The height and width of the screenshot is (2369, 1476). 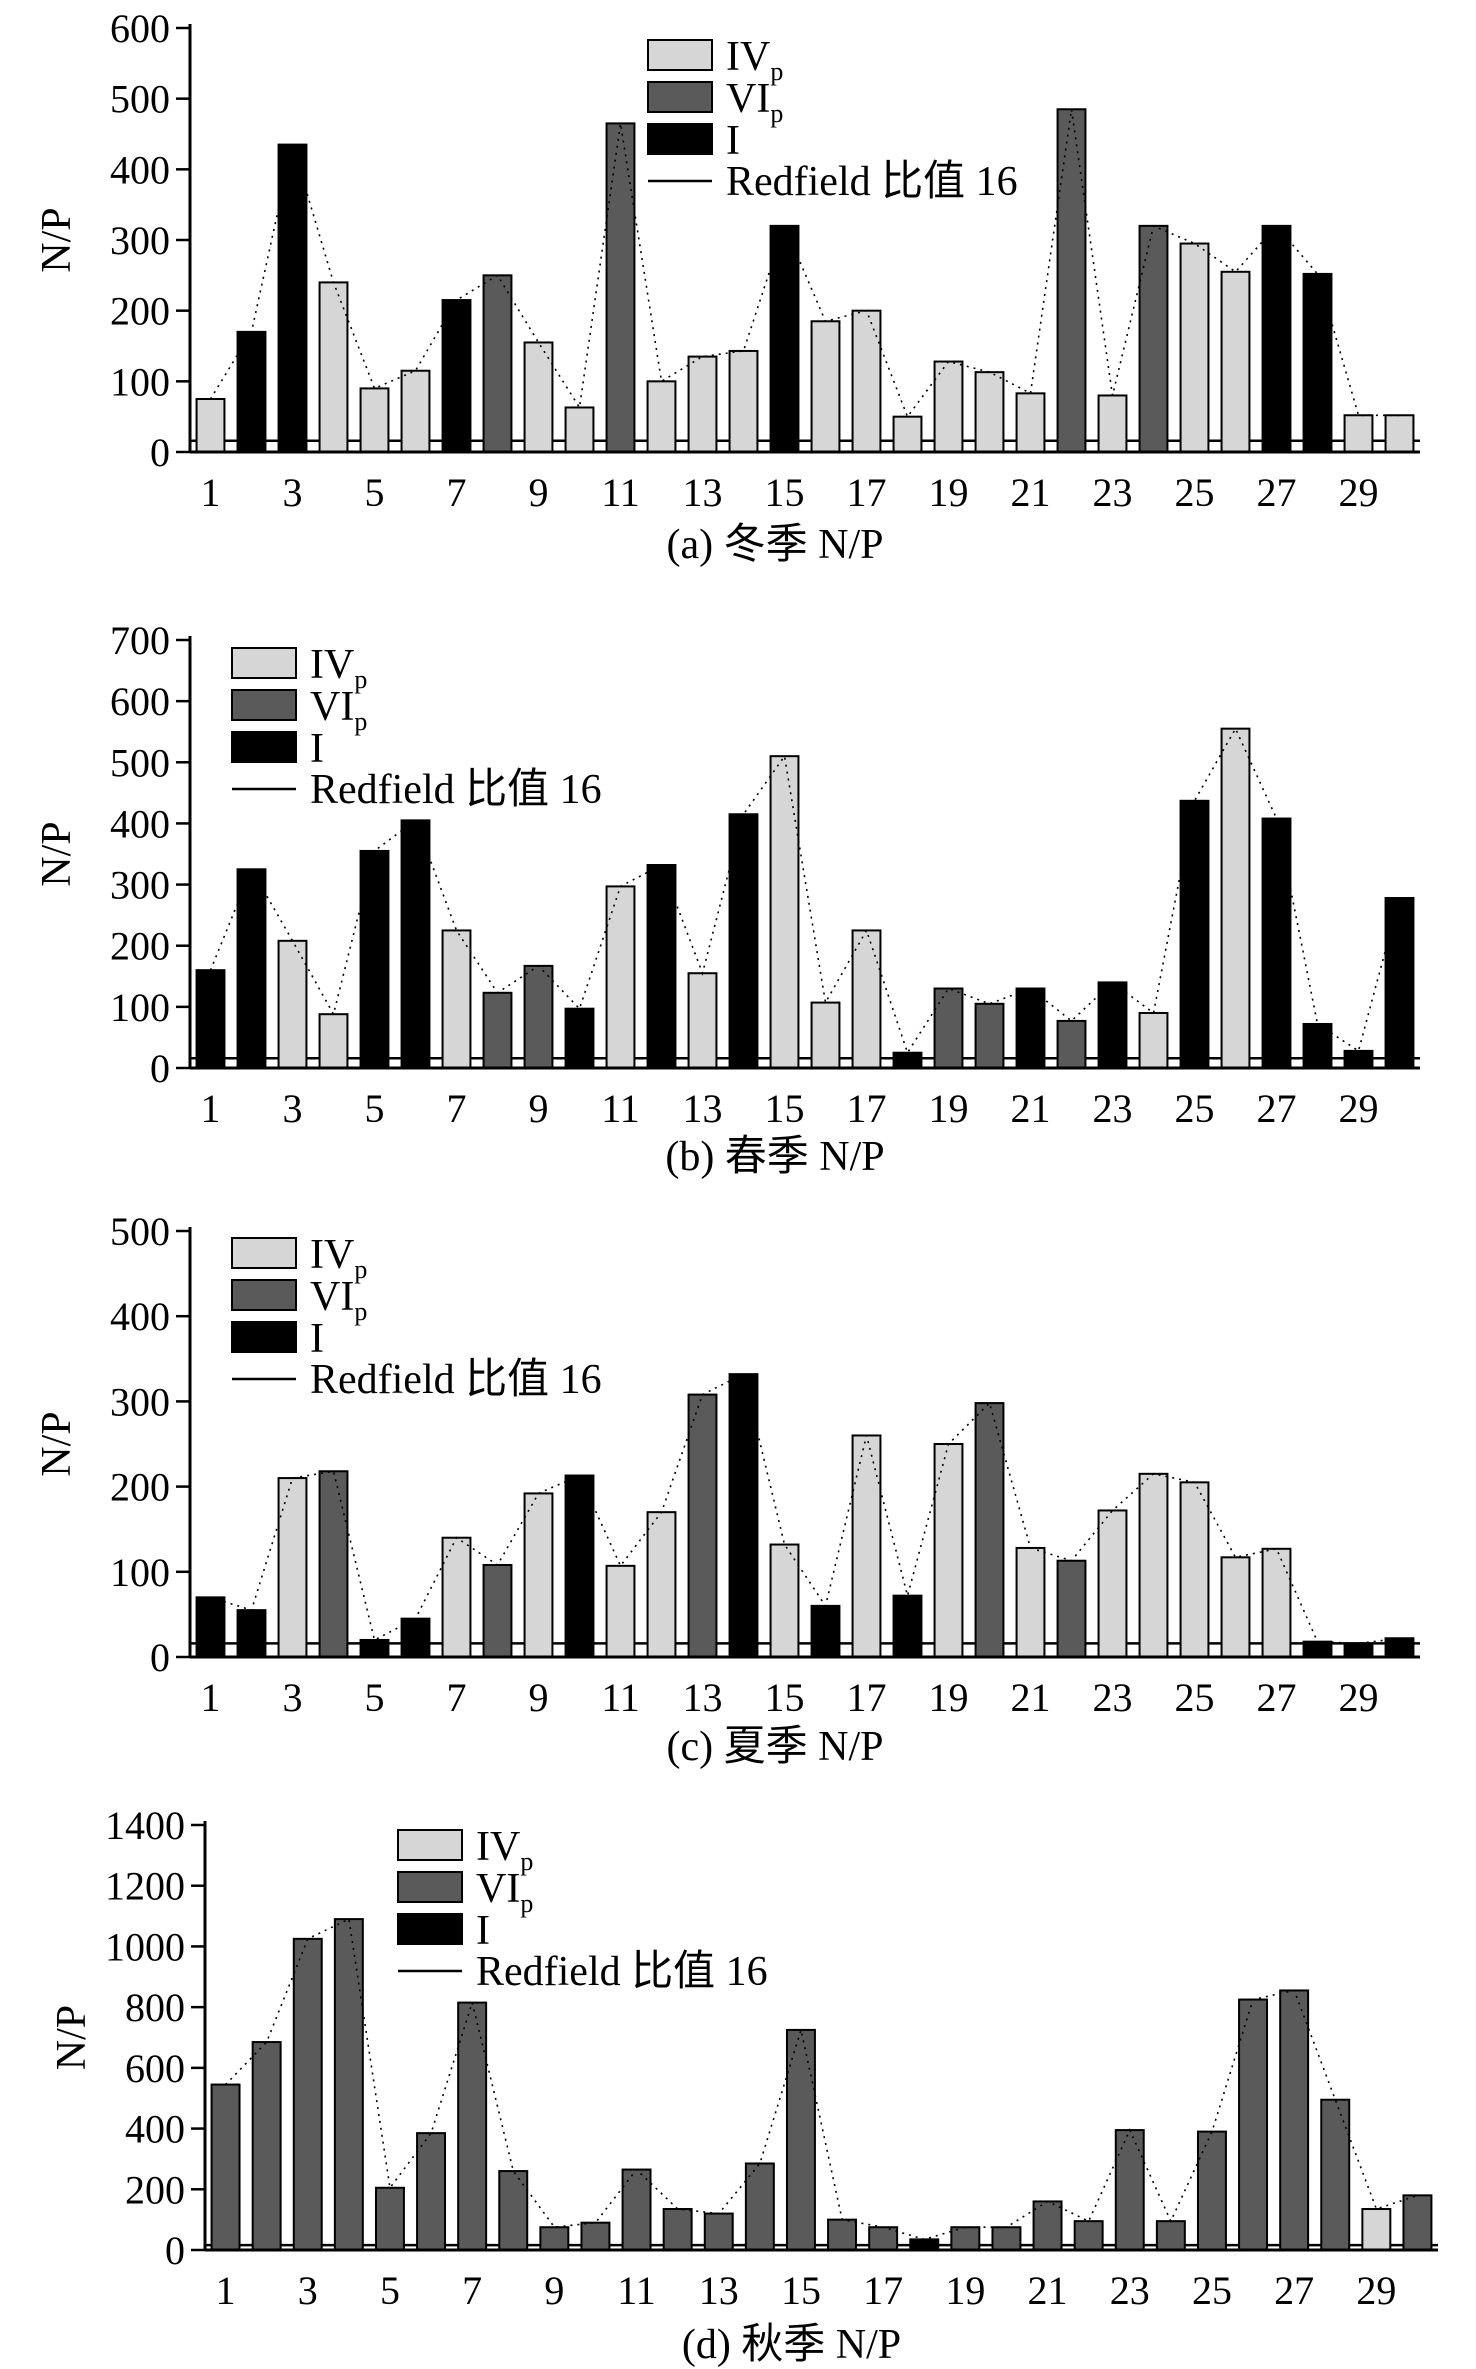 What do you see at coordinates (1130, 2290) in the screenshot?
I see `x-tick-label: 23` at bounding box center [1130, 2290].